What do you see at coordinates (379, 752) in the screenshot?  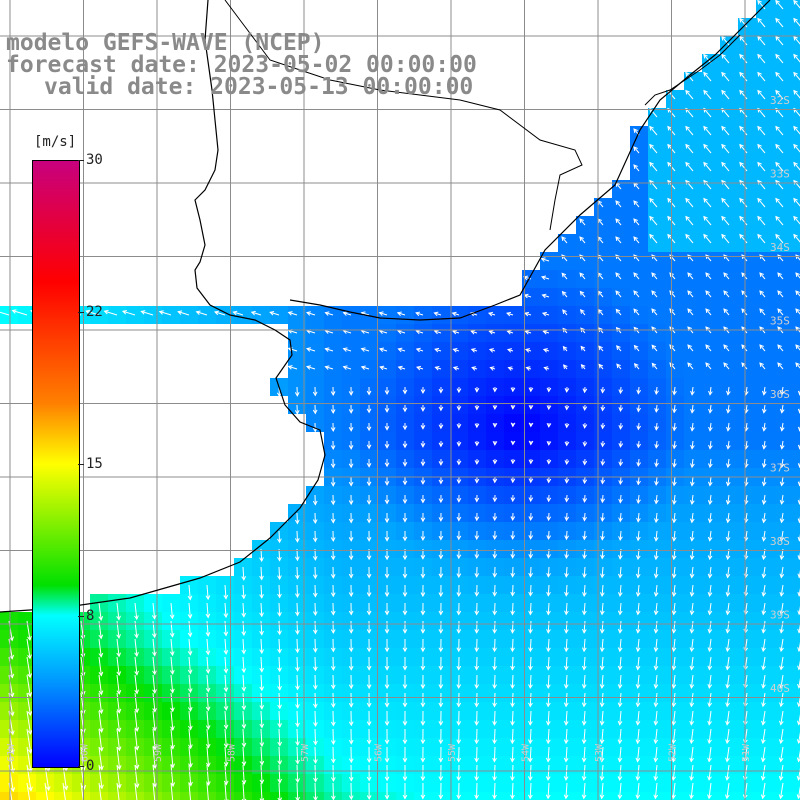 I see `longitude-labels: 61W 60W 59W 58W 57W 56W 55W 54W 53W 52W 51W` at bounding box center [379, 752].